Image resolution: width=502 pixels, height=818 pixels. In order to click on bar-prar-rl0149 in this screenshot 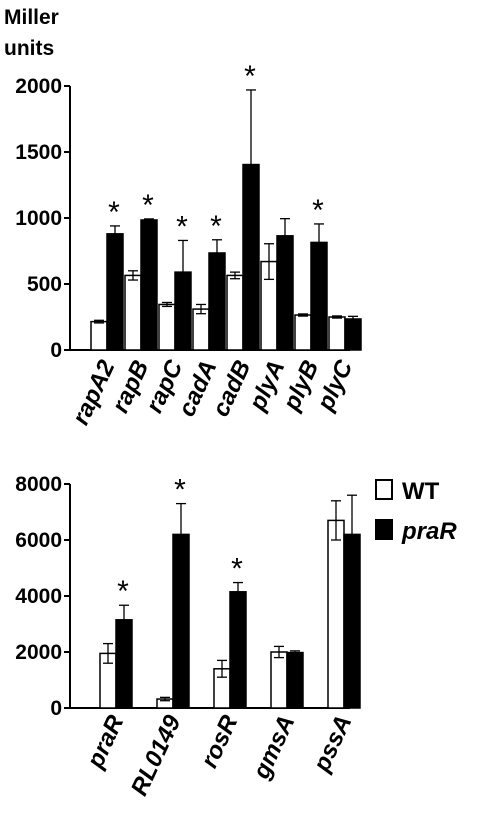, I will do `click(181, 621)`.